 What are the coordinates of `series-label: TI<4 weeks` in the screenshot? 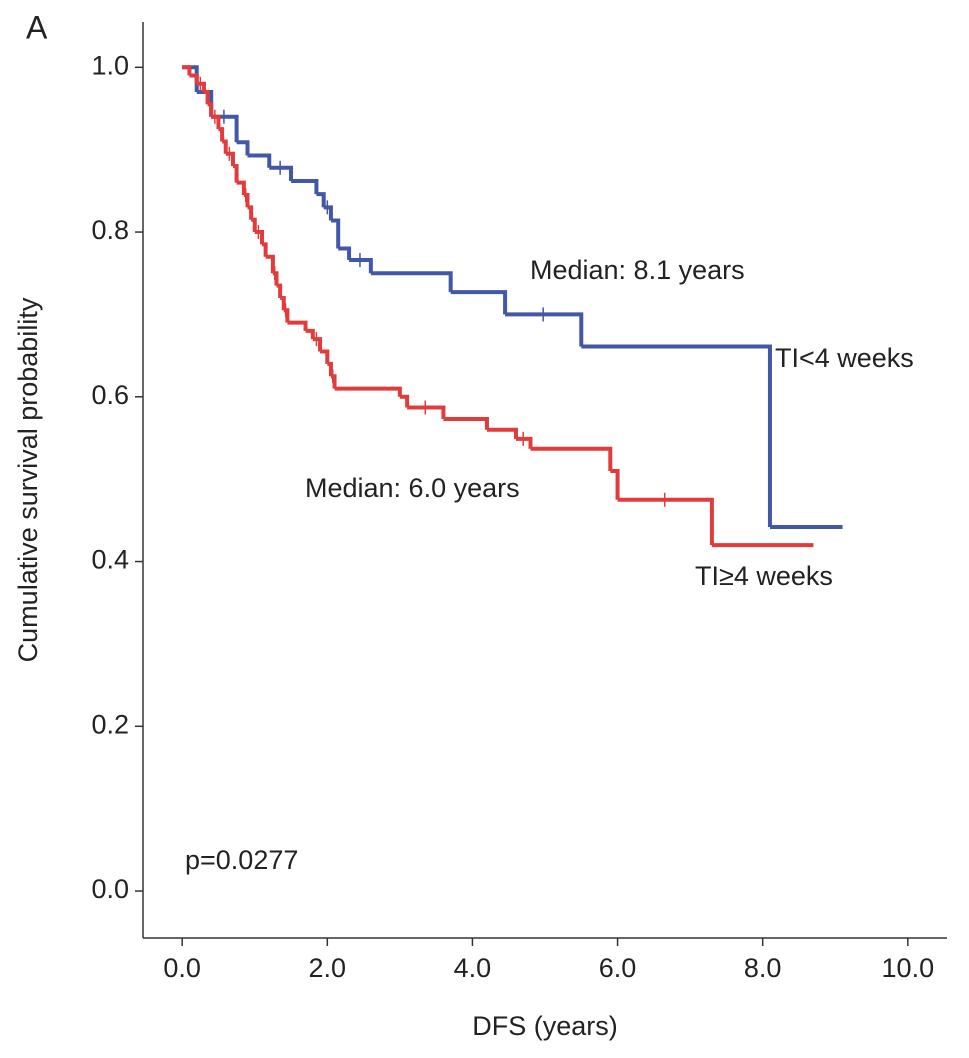 It's located at (844, 358).